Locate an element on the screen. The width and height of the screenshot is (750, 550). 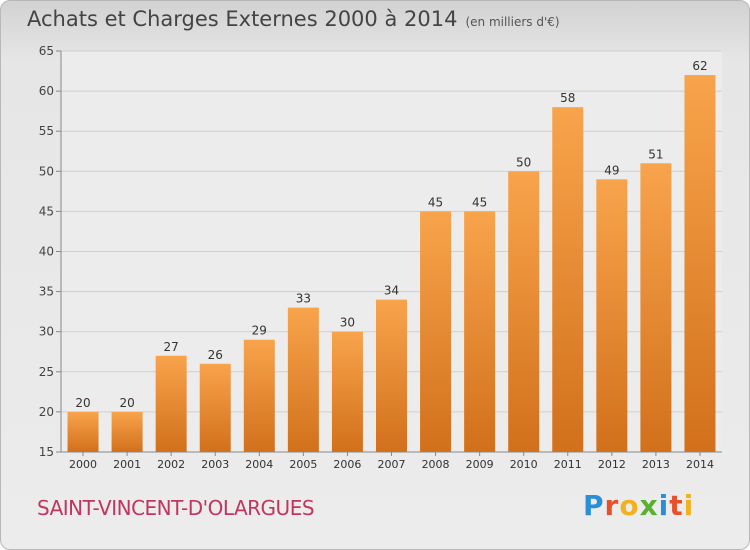
y-tick-label: 55 is located at coordinates (46, 131).